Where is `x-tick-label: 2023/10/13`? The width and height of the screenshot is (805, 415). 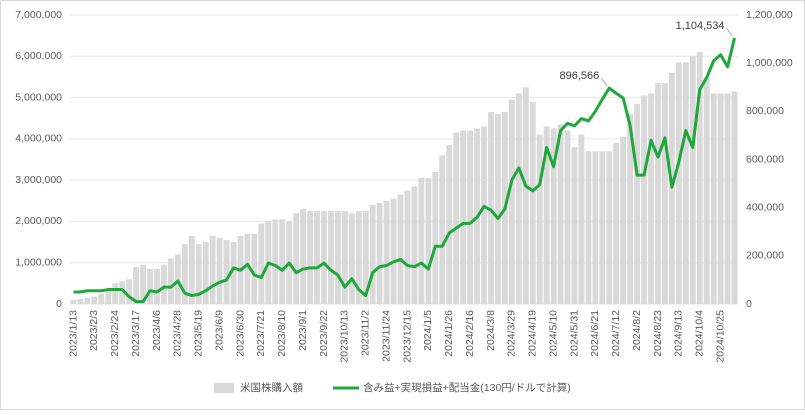
x-tick-label: 2023/10/13 is located at coordinates (345, 336).